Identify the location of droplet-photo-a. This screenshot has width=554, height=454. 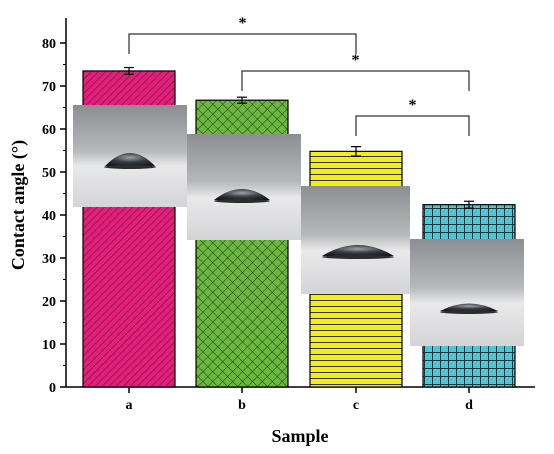
(130, 156).